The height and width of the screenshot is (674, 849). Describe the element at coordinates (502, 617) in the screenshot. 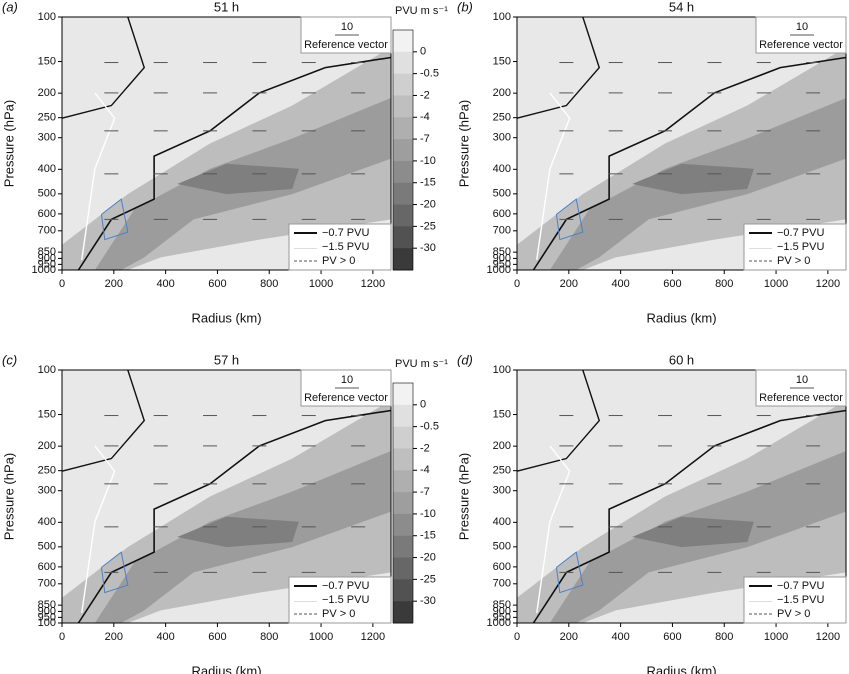

I see `y-tick-label: 950` at that location.